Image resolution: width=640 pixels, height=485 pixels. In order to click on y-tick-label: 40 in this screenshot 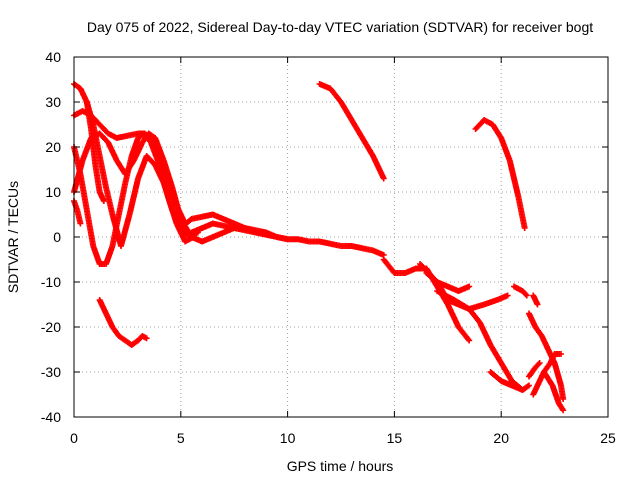, I will do `click(53, 57)`.